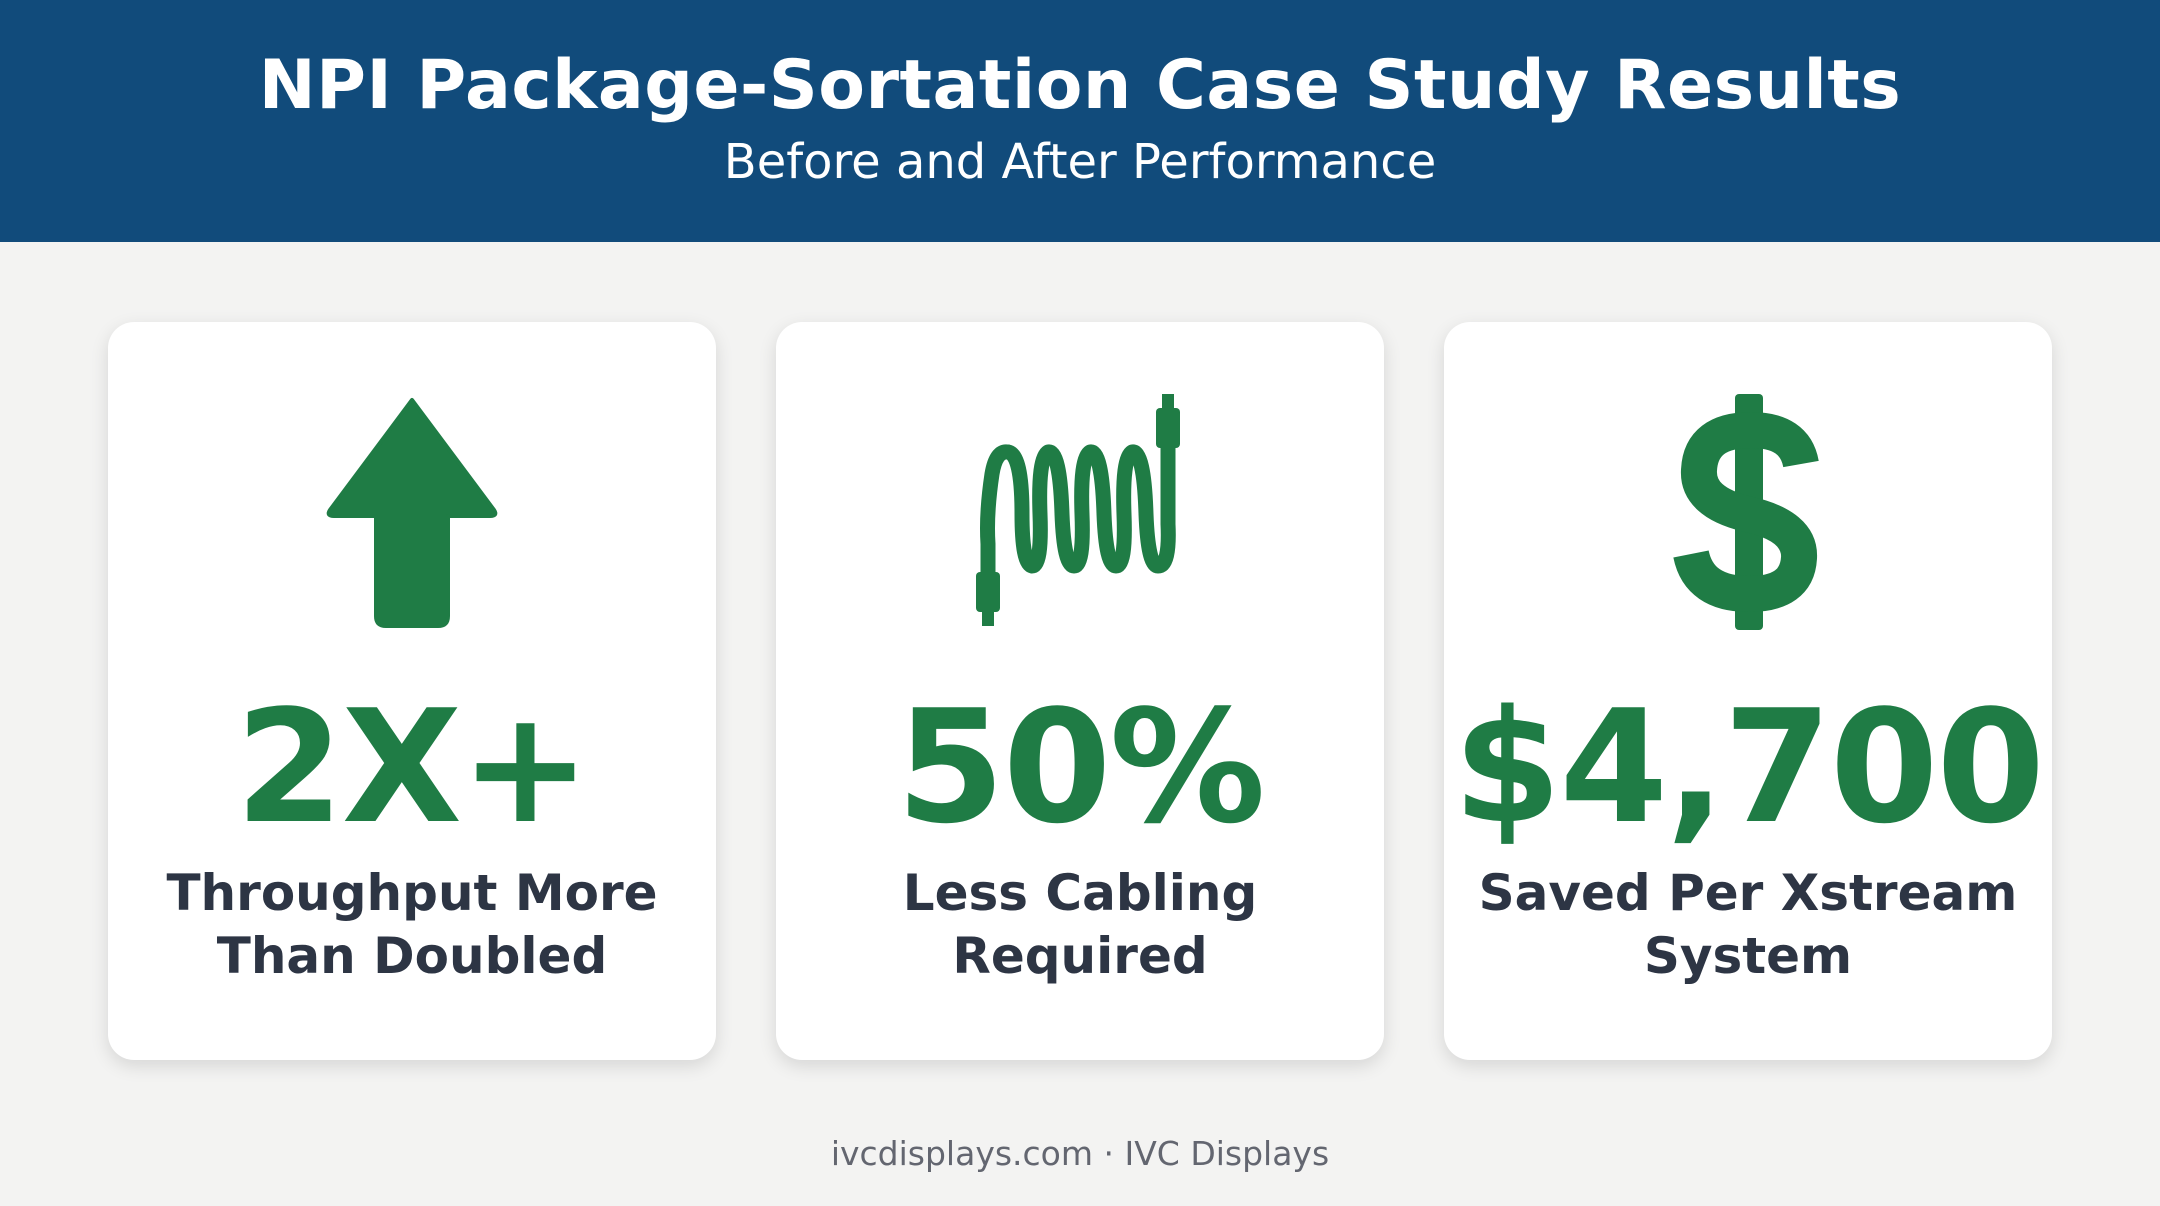  I want to click on page-subtitle: Before and After Performance, so click(1080, 162).